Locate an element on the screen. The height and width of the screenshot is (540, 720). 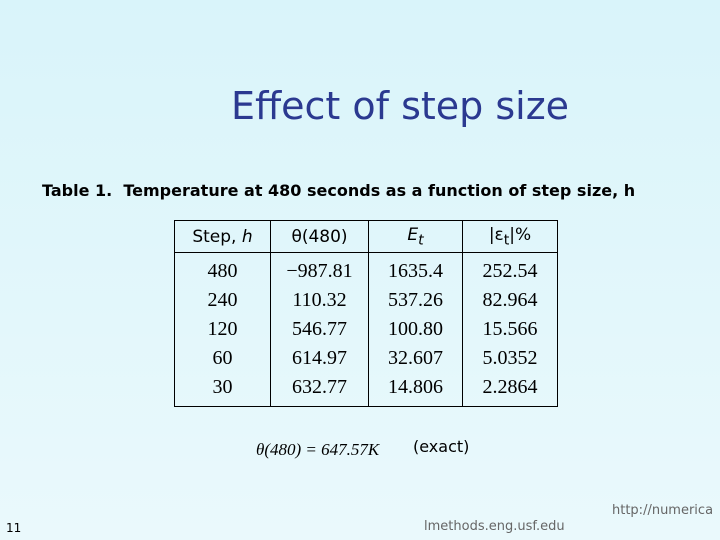
equation: θ(480) = 647.57K is located at coordinates (318, 449).